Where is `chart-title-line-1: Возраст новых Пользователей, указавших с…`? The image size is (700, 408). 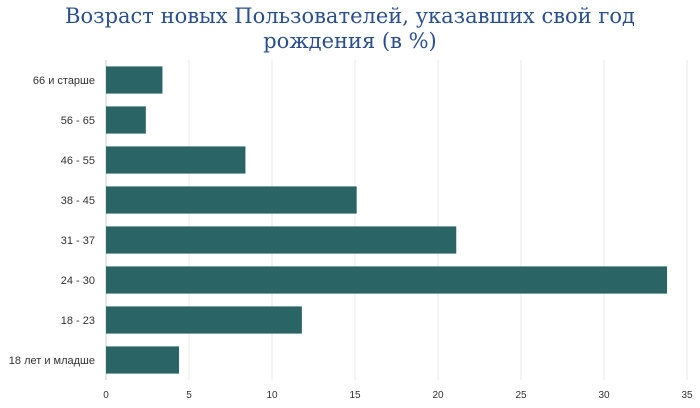
chart-title-line-1: Возраст новых Пользователей, указавших с… is located at coordinates (350, 16).